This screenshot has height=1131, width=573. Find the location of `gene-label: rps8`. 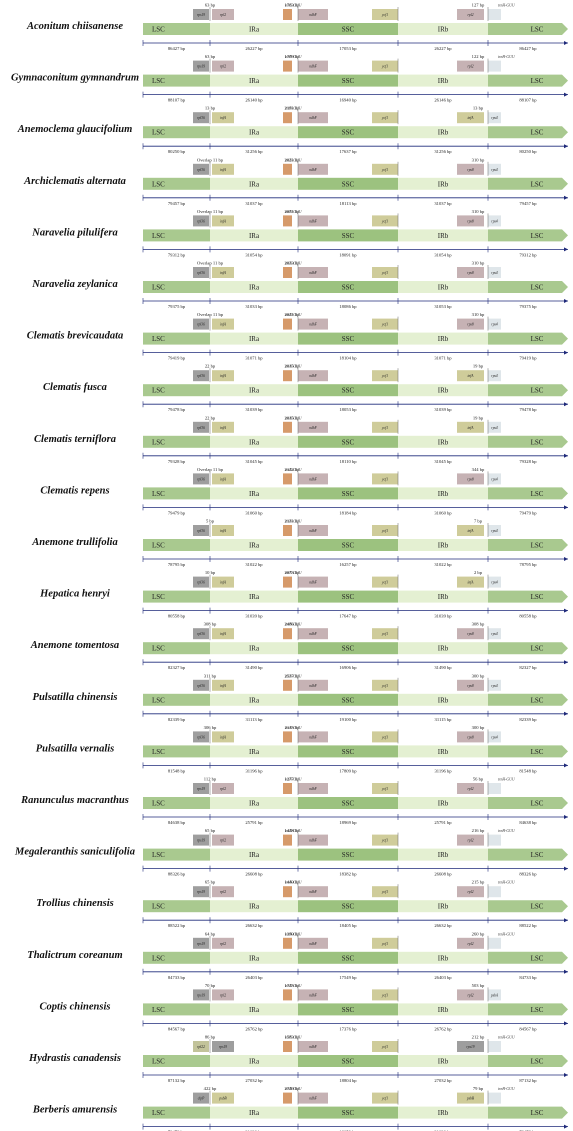

gene-label: rps8 is located at coordinates (470, 634).